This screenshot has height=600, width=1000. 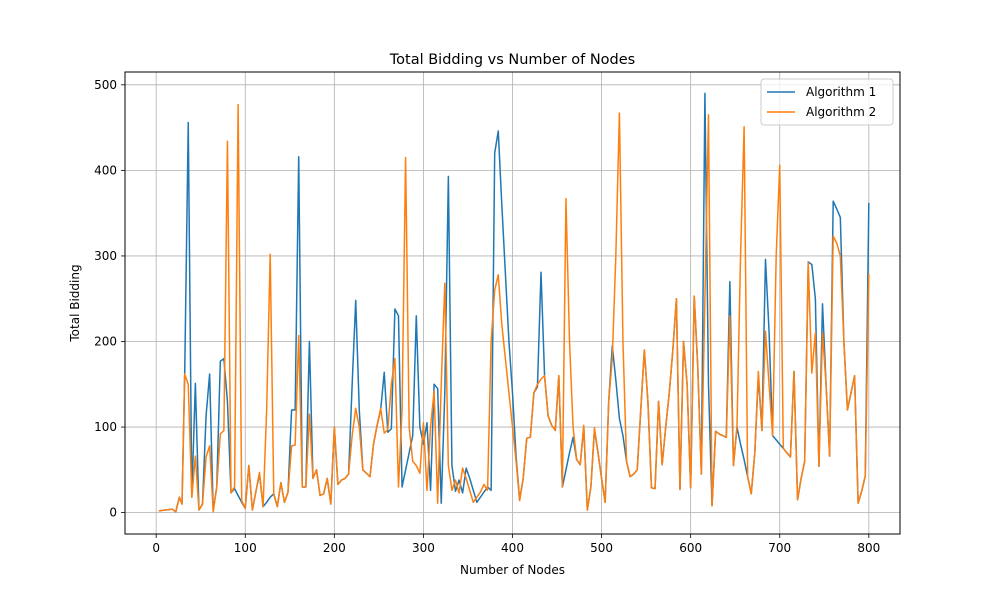 I want to click on x-tick-label: 200, so click(x=334, y=548).